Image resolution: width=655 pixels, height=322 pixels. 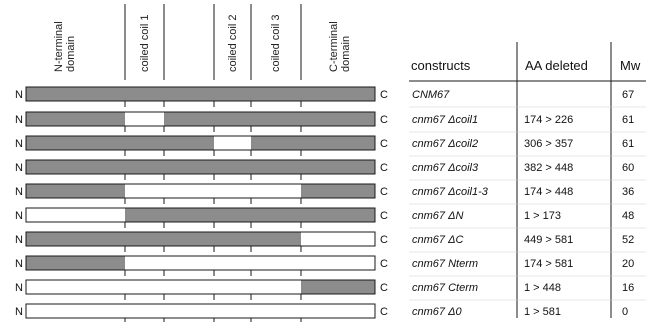 What do you see at coordinates (628, 240) in the screenshot?
I see `mw-row-7: 52` at bounding box center [628, 240].